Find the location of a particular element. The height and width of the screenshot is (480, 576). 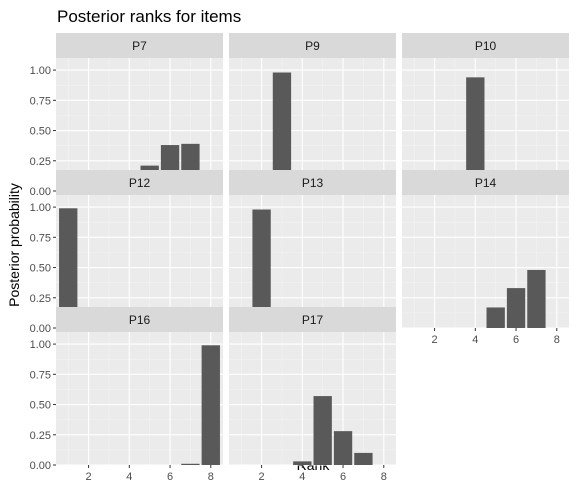

facet-panel-p7: P7 0.00 0.25 0.50 0.75 1.00 is located at coordinates (126, 115).